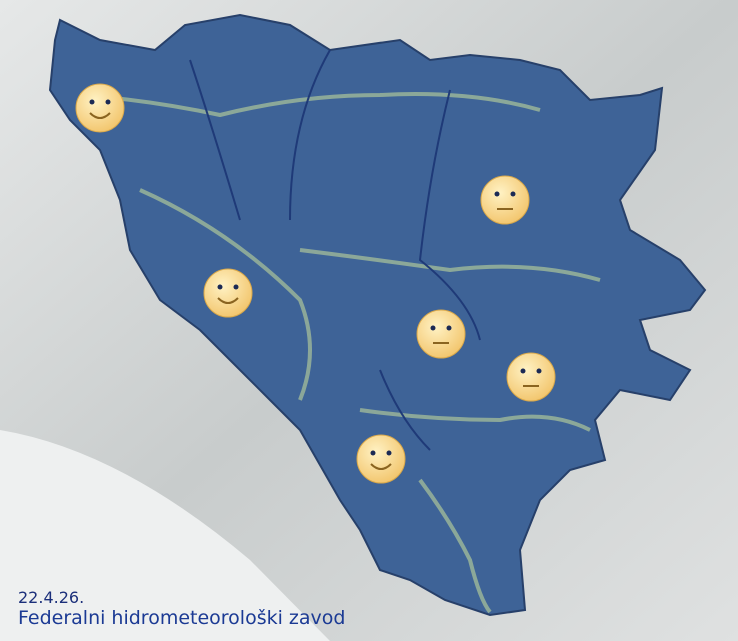 This screenshot has width=738, height=641. Describe the element at coordinates (165, 535) in the screenshot. I see `sea` at that location.